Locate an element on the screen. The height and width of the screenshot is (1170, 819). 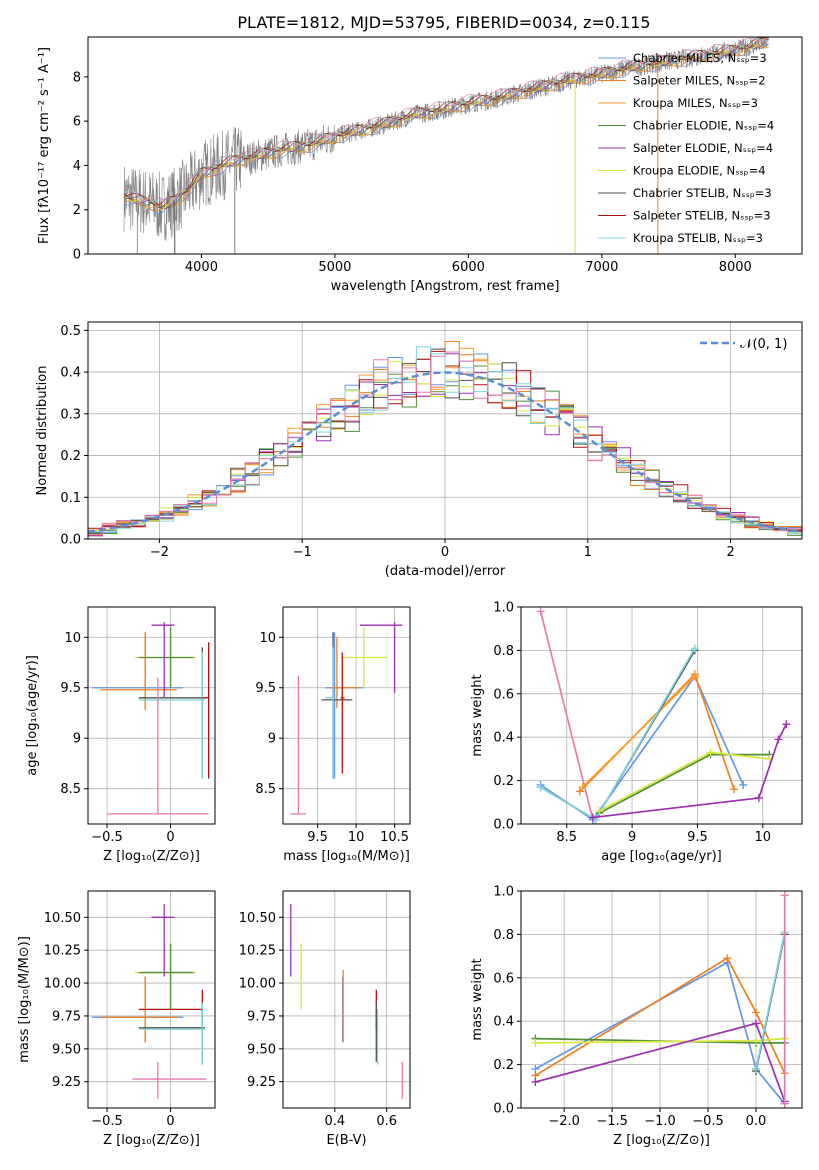
y-axis-label: age [log₁₀(age/yr)] is located at coordinates (32, 715).